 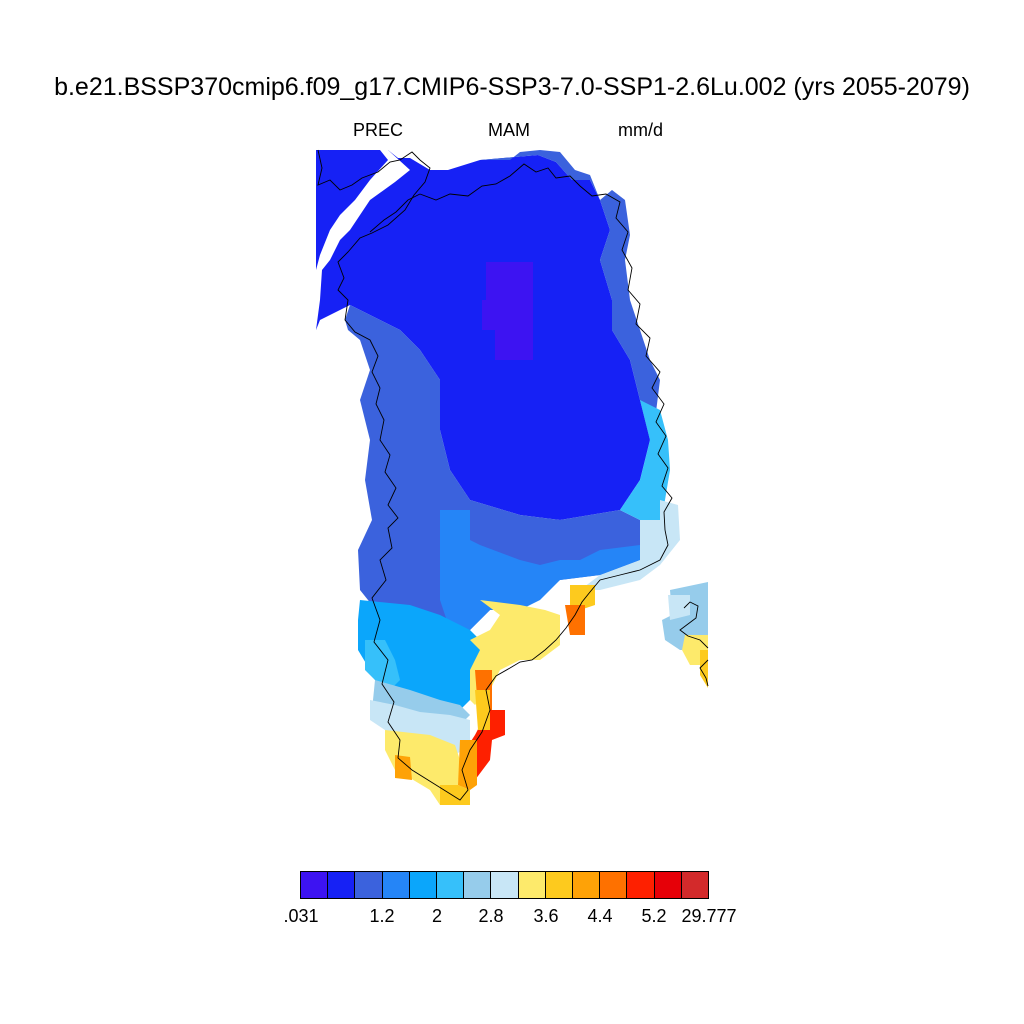 I want to click on field-region-east-cyan, so click(x=645, y=460).